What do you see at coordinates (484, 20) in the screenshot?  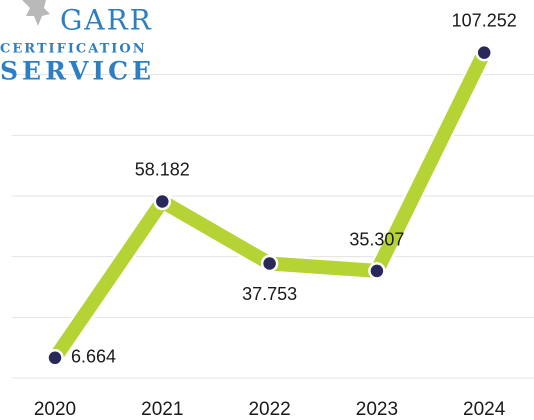 I see `data-label: 107.252` at bounding box center [484, 20].